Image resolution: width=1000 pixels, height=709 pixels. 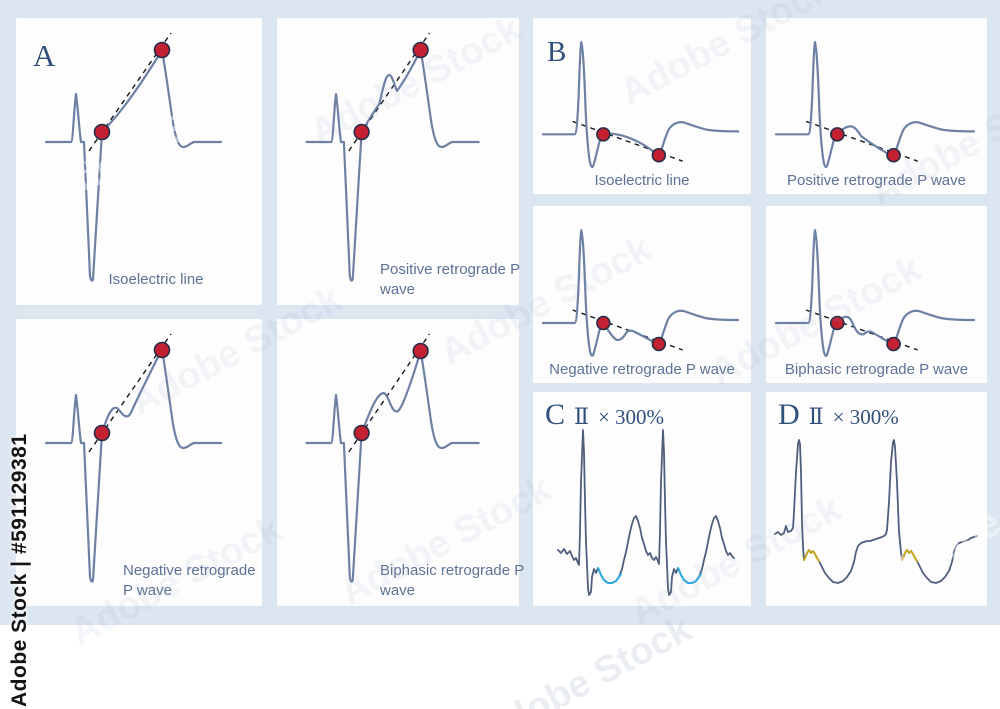 I want to click on panel-a-card-positive: Positive retrograde P wave, so click(x=398, y=161).